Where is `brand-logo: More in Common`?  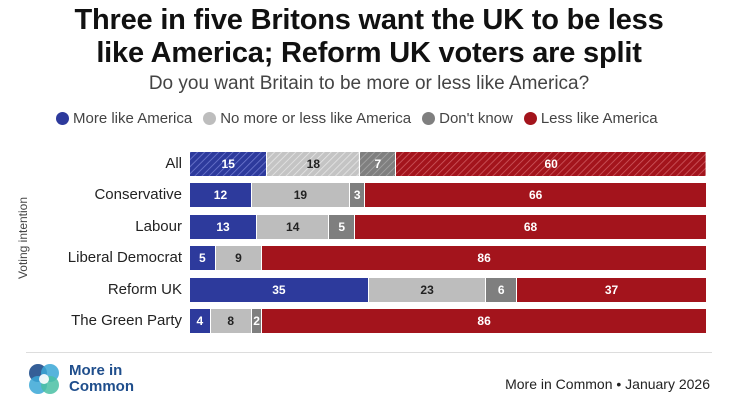
brand-logo: More in Common is located at coordinates (80, 379).